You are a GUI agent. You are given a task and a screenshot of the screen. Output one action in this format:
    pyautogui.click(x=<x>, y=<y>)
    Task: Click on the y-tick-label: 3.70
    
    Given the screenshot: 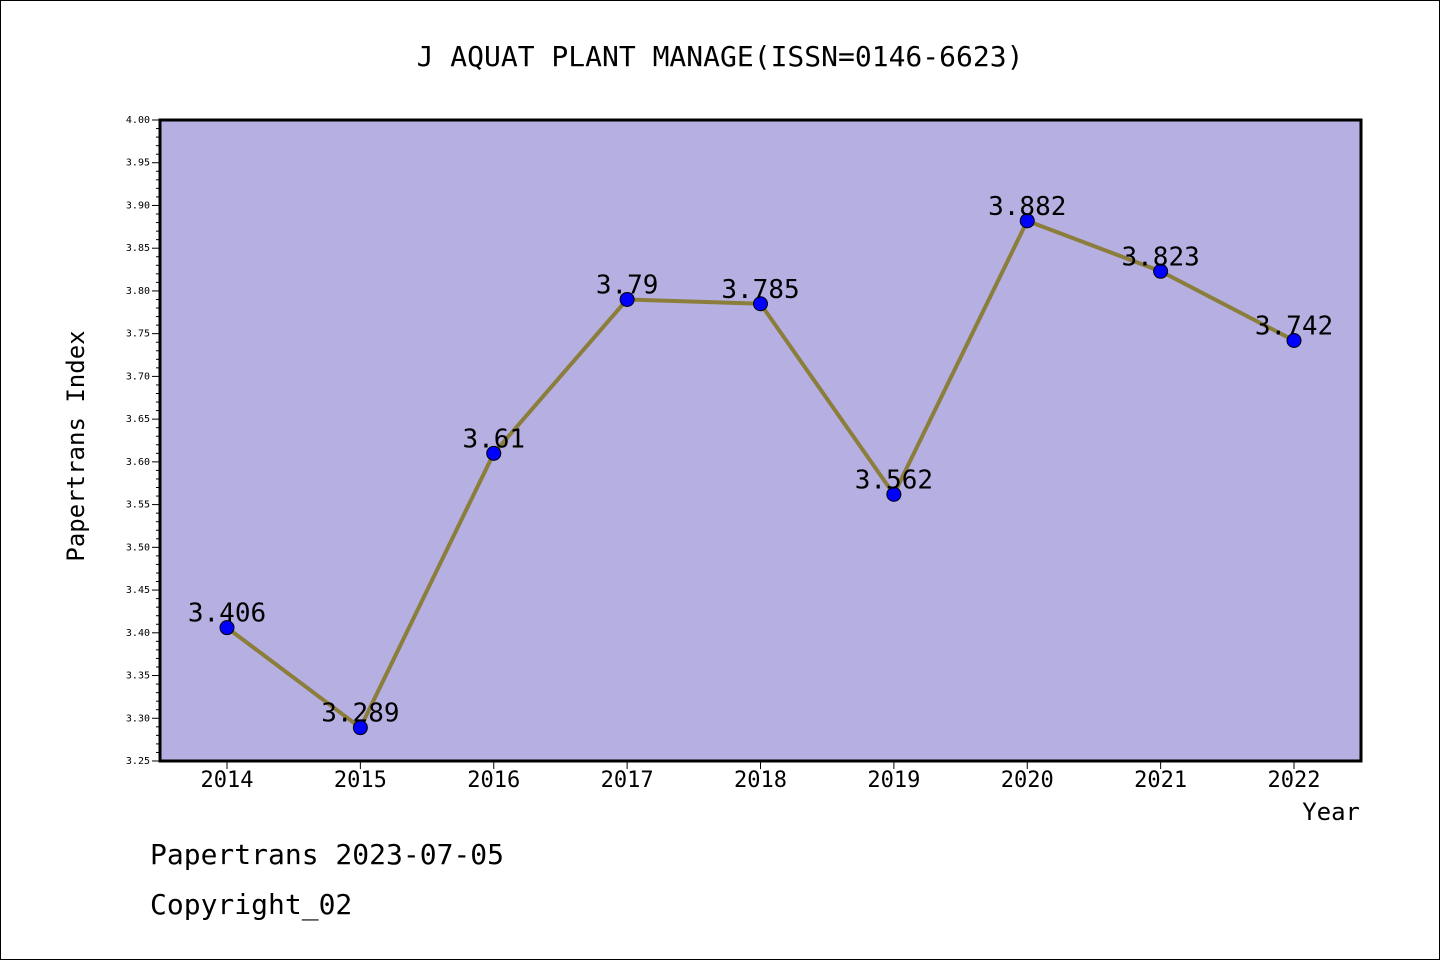 What is the action you would take?
    pyautogui.click(x=138, y=376)
    